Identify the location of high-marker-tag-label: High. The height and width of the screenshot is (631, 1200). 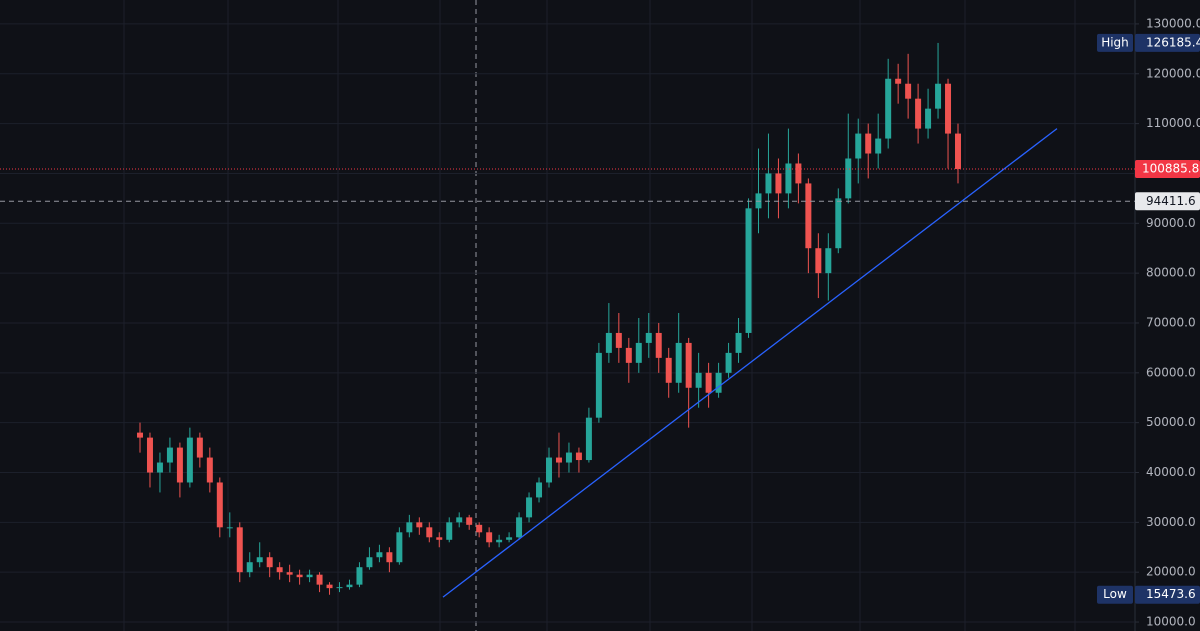
(1115, 42).